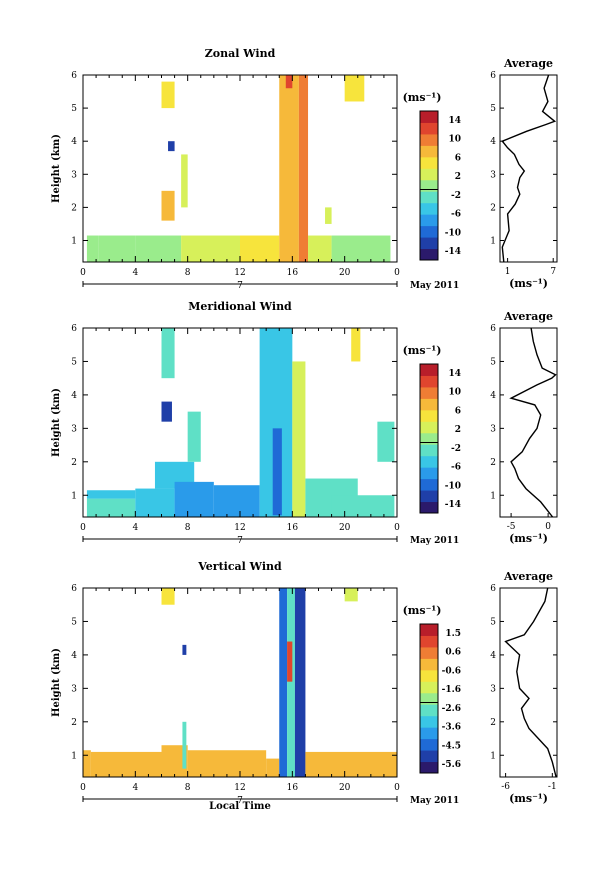 This screenshot has height=873, width=610. What do you see at coordinates (451, 765) in the screenshot?
I see `colorbar-tick-label: -5.6` at bounding box center [451, 765].